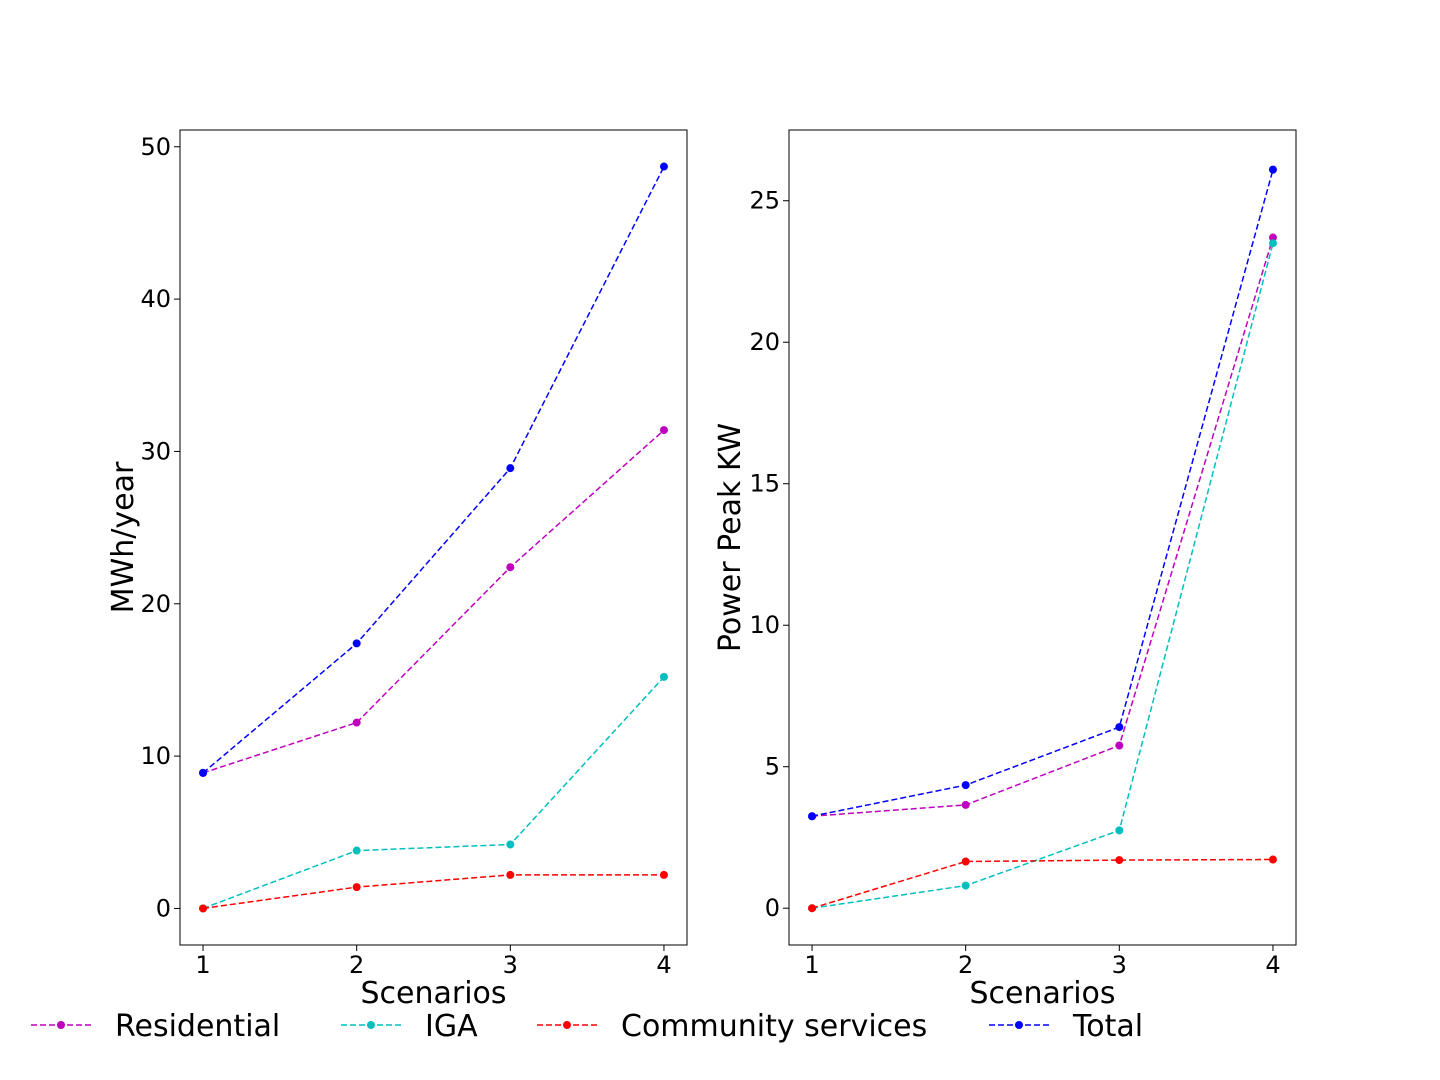  I want to click on series-line-residential, so click(433, 601).